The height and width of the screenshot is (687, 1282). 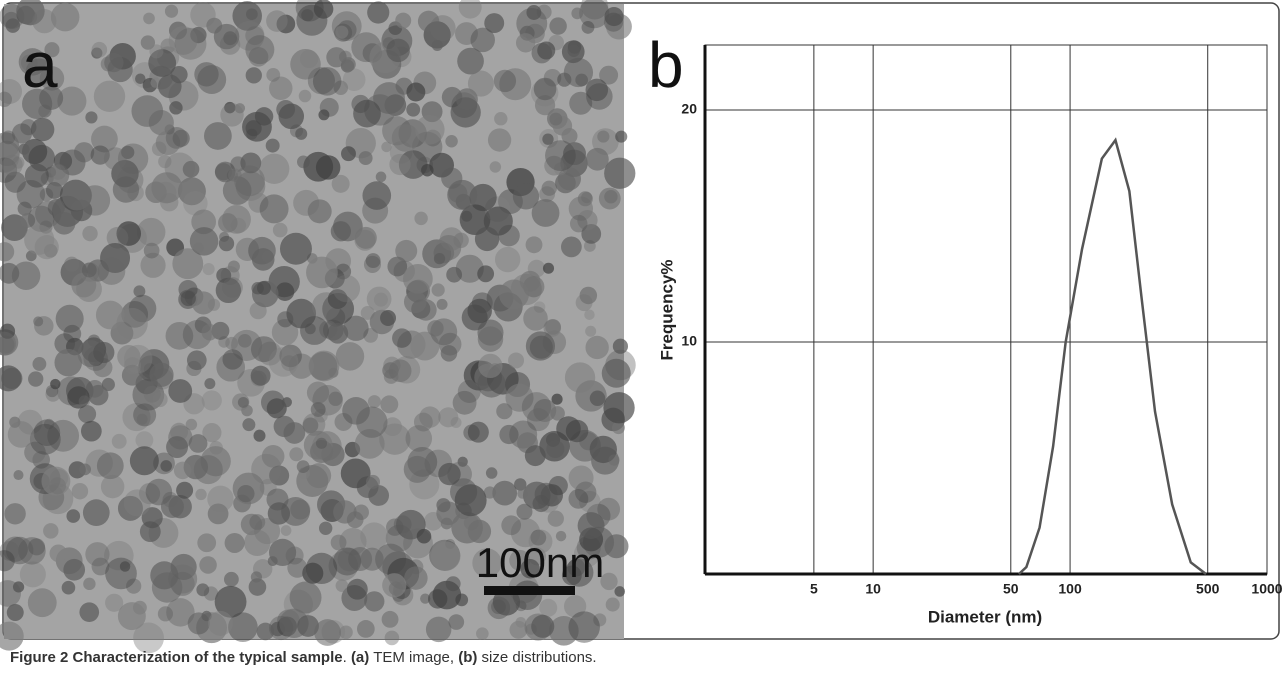 What do you see at coordinates (689, 109) in the screenshot?
I see `y-tick-label: 20` at bounding box center [689, 109].